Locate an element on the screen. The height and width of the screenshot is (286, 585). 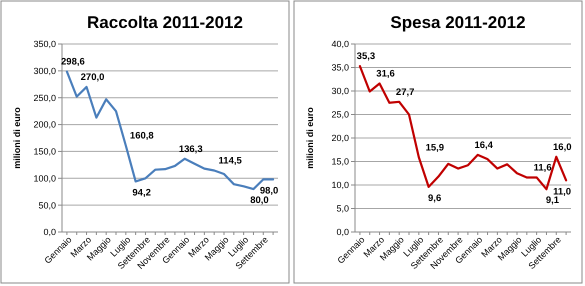
chart-title: Spesa 2011-2012 is located at coordinates (458, 22).